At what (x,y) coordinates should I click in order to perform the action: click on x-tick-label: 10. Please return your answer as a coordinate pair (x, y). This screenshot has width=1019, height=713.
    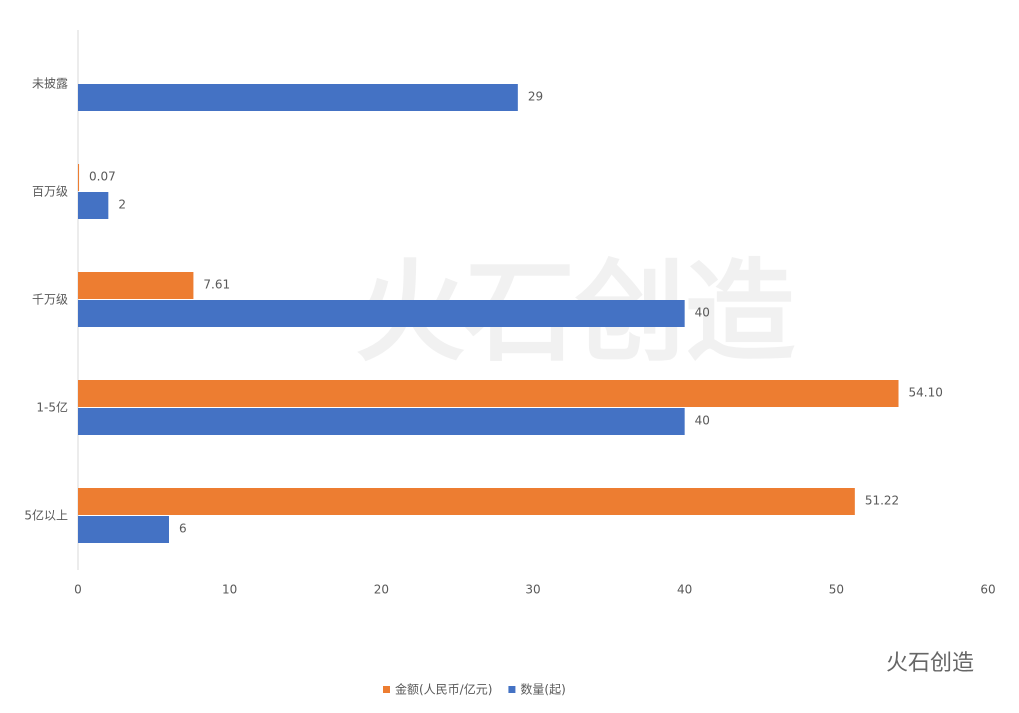
    Looking at the image, I should click on (229, 590).